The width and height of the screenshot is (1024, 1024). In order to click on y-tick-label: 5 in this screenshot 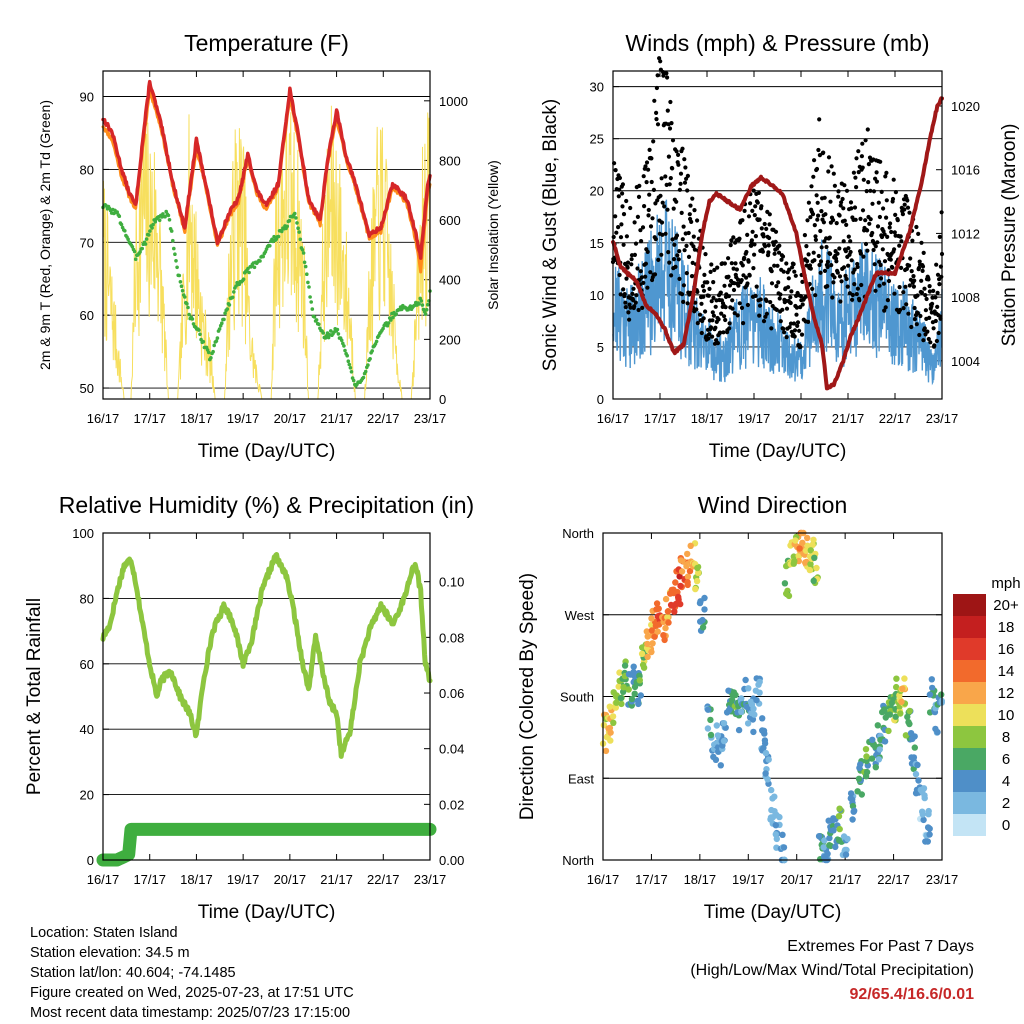, I will do `click(600, 347)`.